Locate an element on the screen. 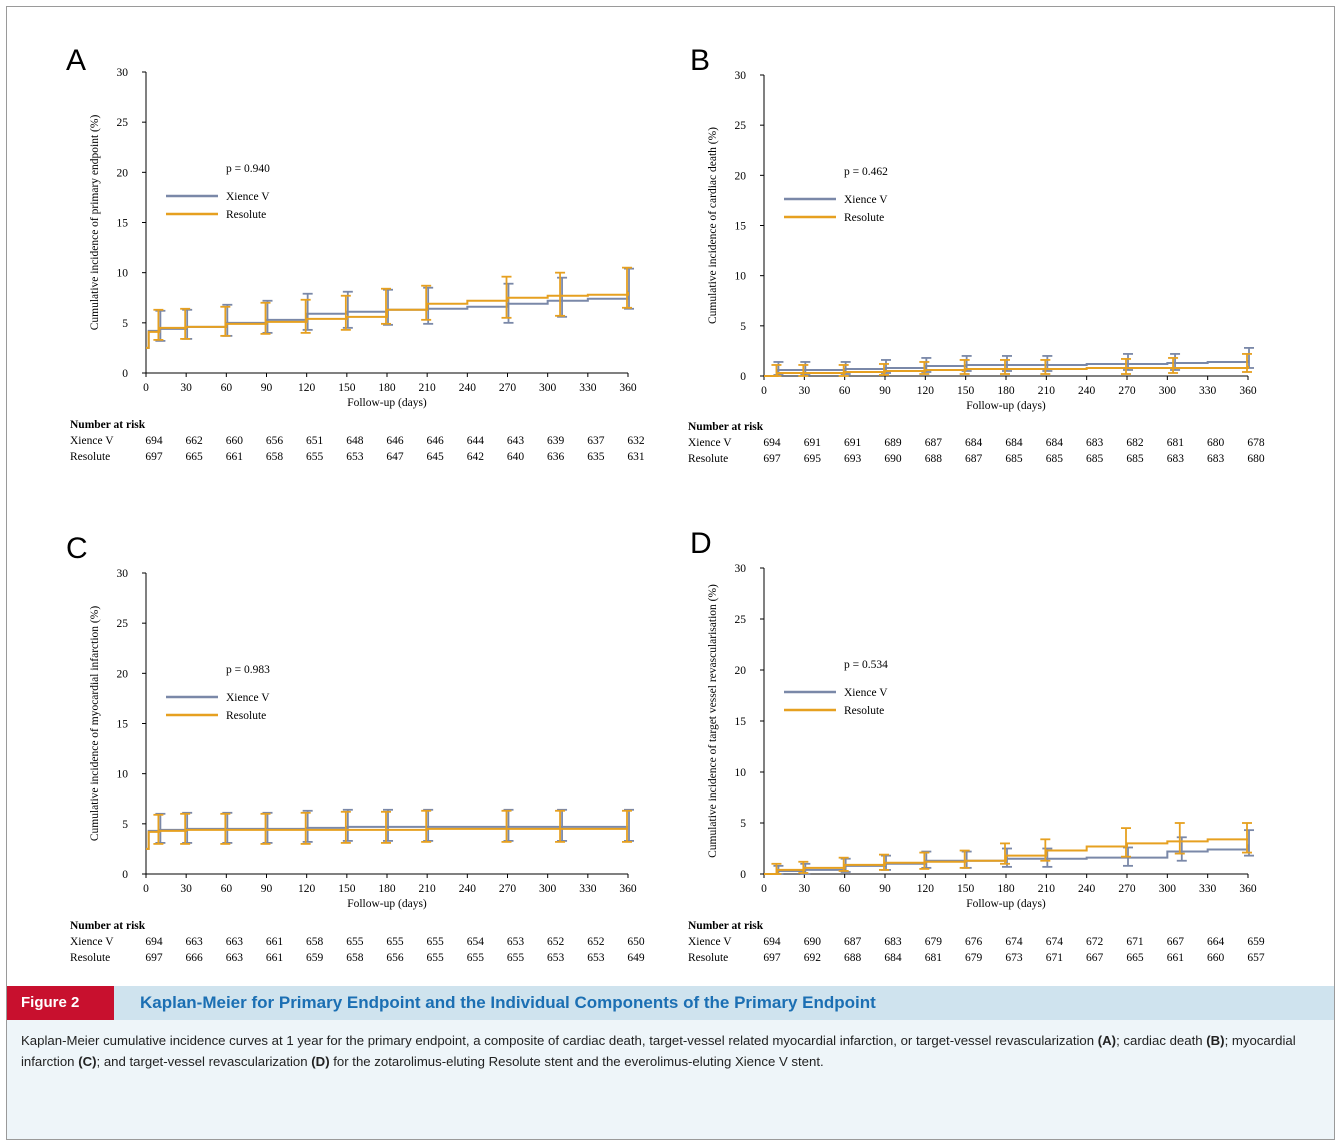 The height and width of the screenshot is (1146, 1341). risk-value: 667 is located at coordinates (1176, 942).